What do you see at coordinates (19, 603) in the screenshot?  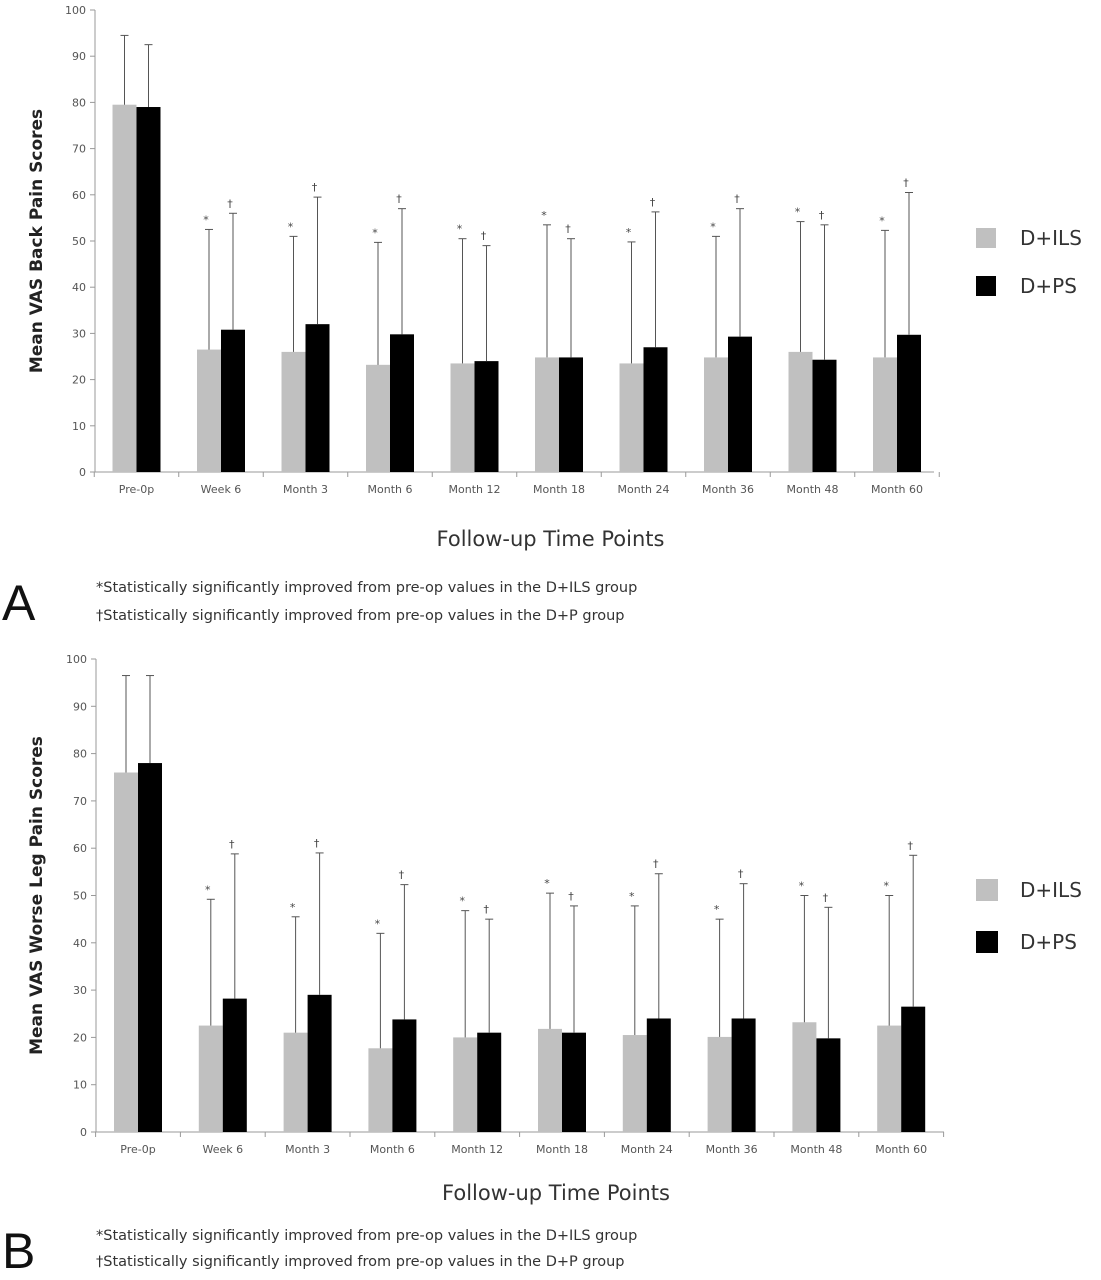 I see `panel-label: A` at bounding box center [19, 603].